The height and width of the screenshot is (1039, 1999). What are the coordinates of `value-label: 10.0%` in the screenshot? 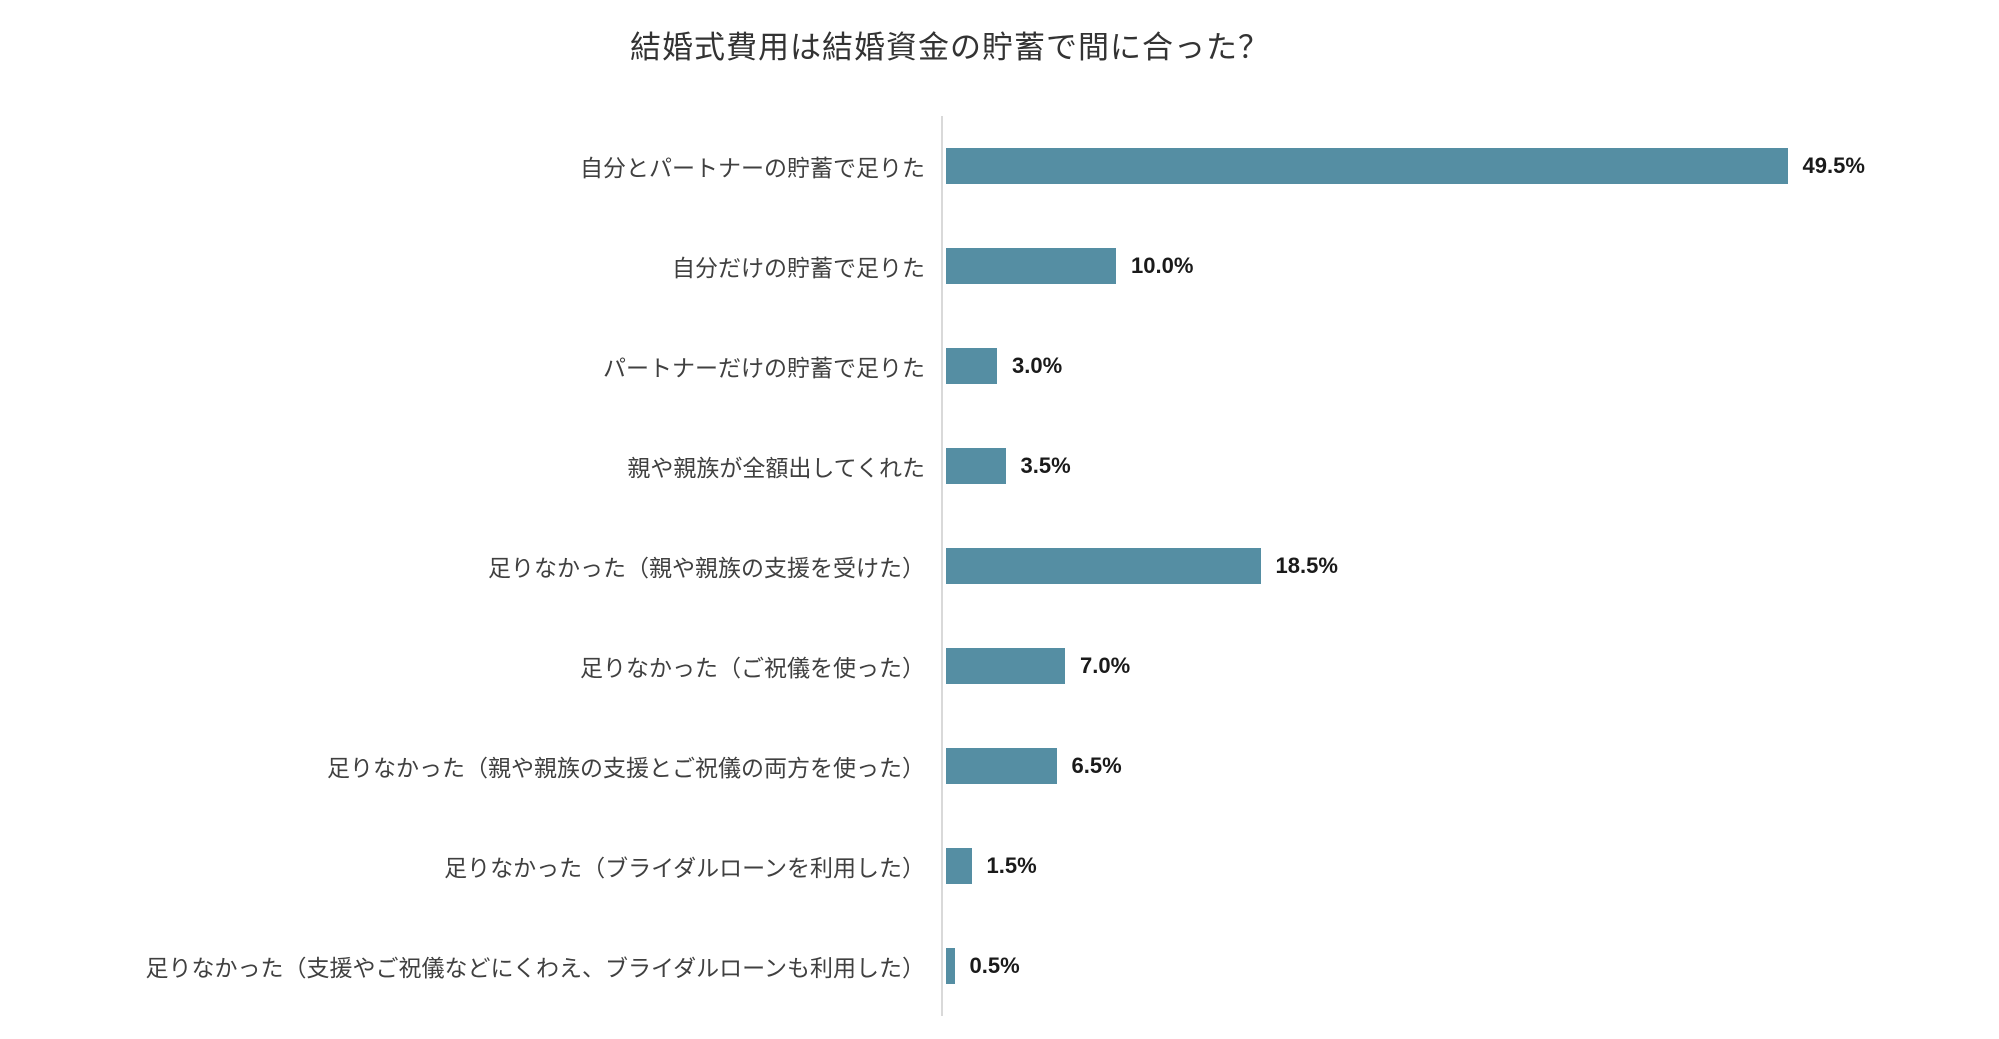 It's located at (1162, 265).